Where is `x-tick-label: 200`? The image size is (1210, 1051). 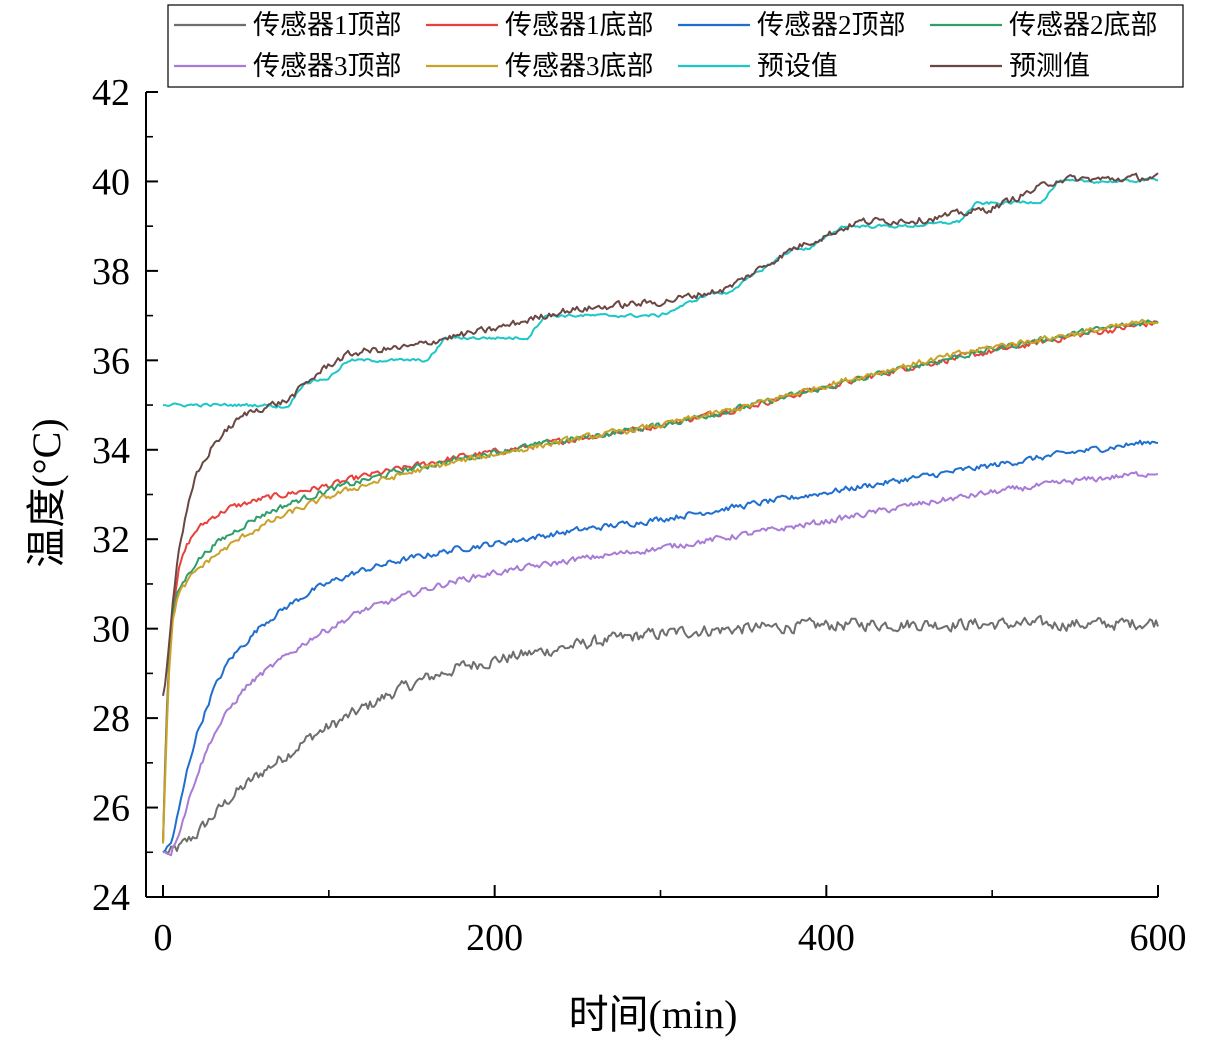
x-tick-label: 200 is located at coordinates (494, 938).